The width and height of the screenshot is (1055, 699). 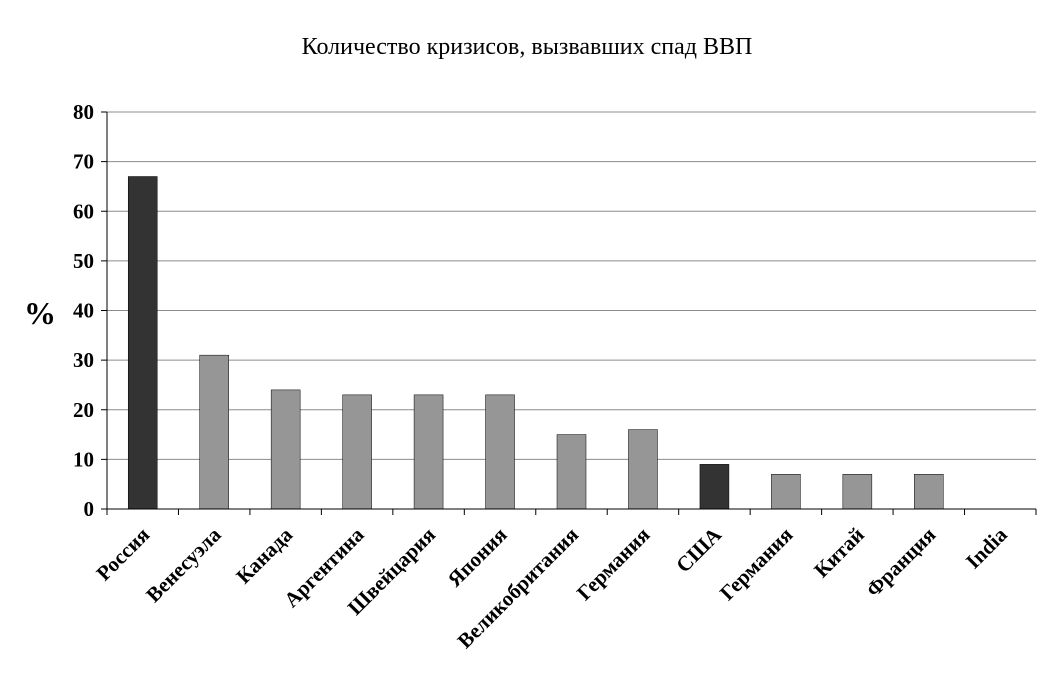 What do you see at coordinates (83, 459) in the screenshot?
I see `y-tick-label: 10` at bounding box center [83, 459].